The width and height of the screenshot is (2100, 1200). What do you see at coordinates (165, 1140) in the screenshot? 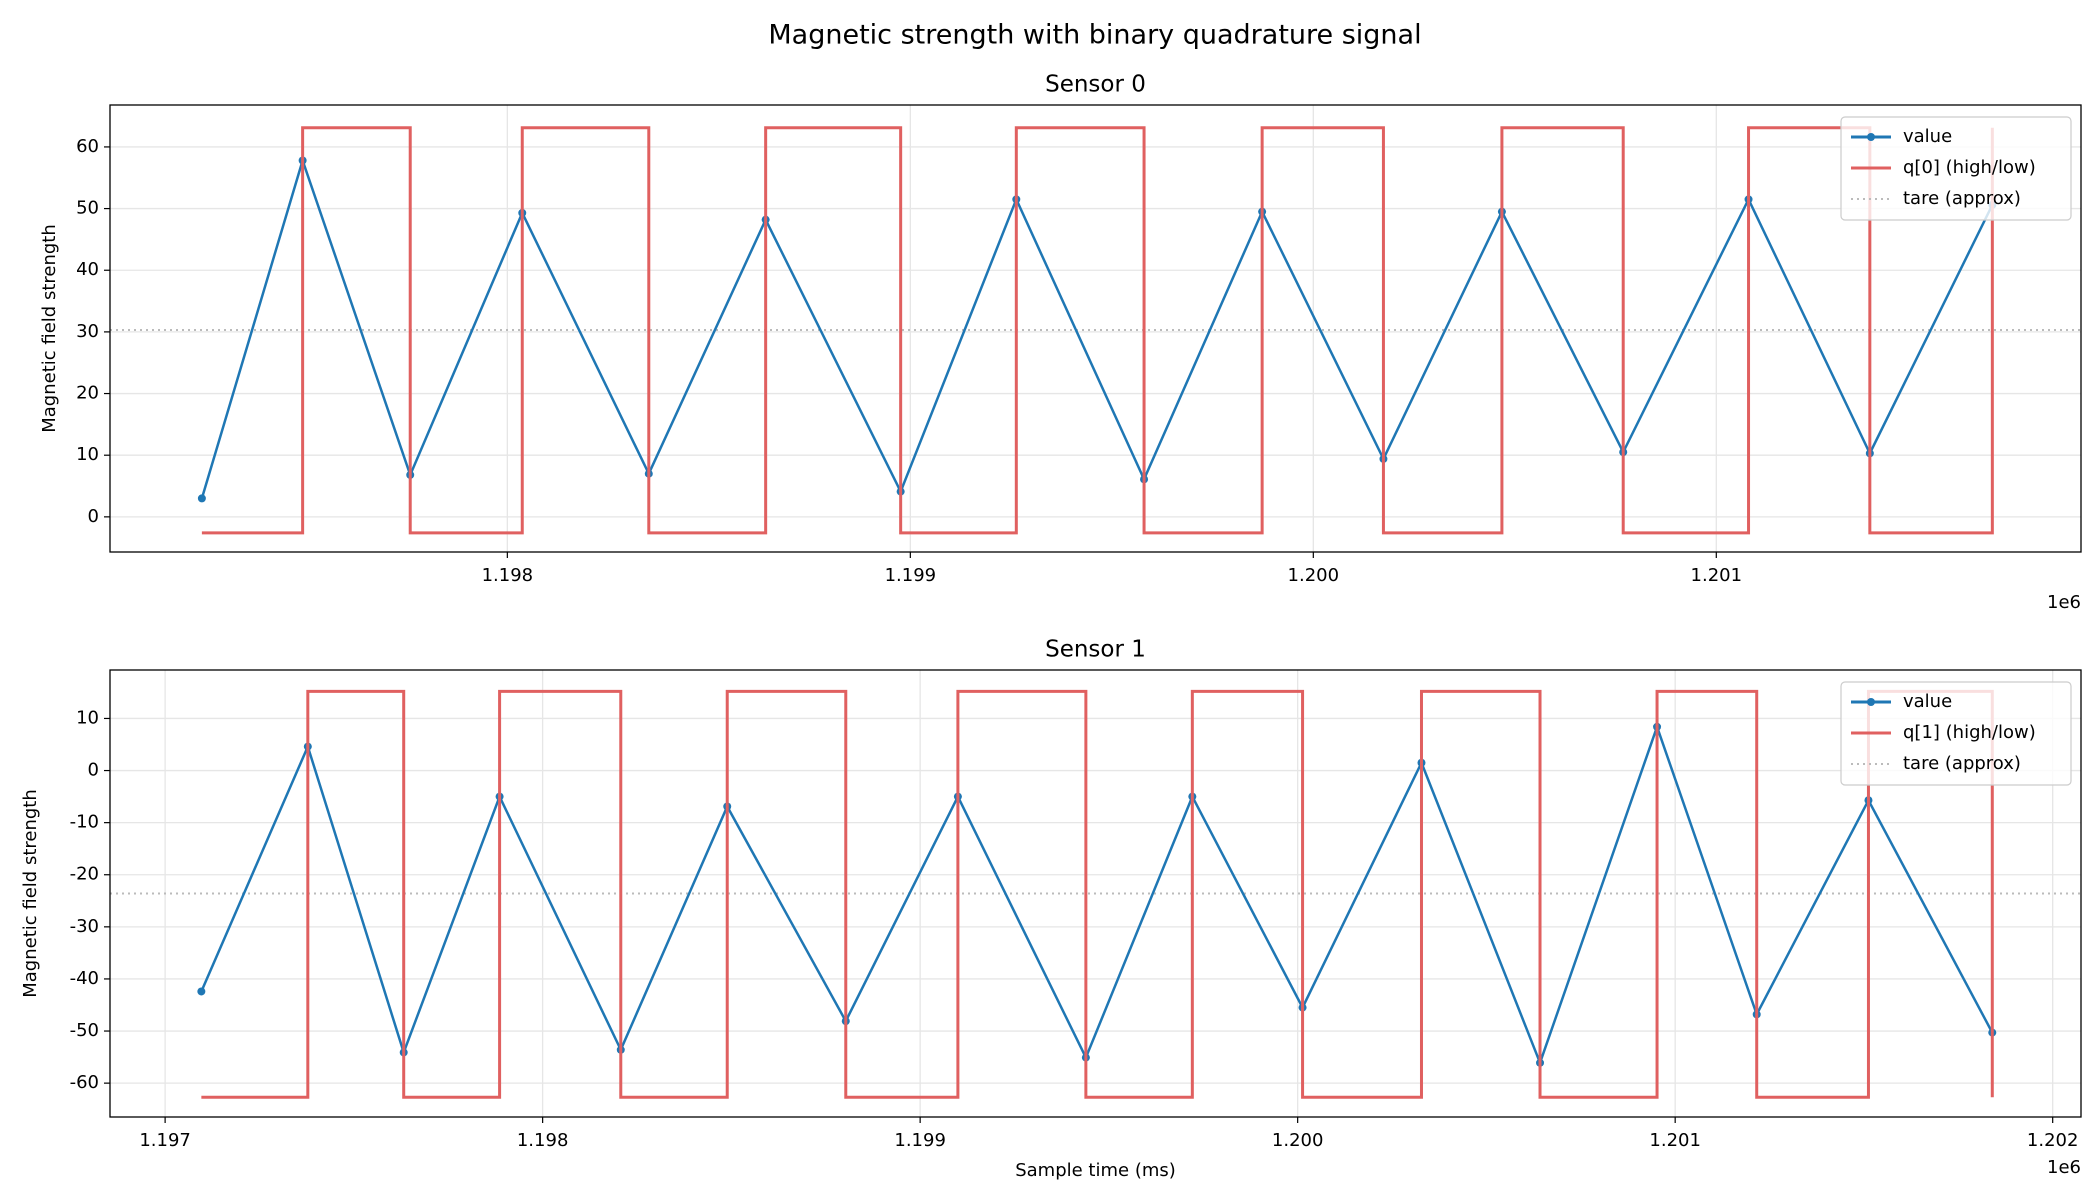
I see `x-tick-label: 1.197` at bounding box center [165, 1140].